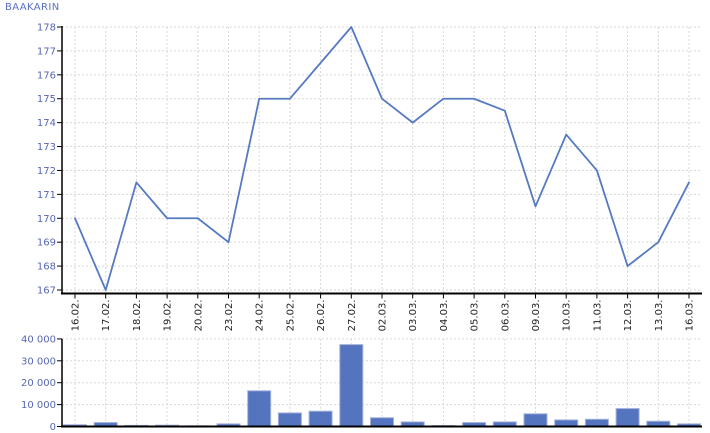  I want to click on price-x-tick-label: 16.02., so click(76, 316).